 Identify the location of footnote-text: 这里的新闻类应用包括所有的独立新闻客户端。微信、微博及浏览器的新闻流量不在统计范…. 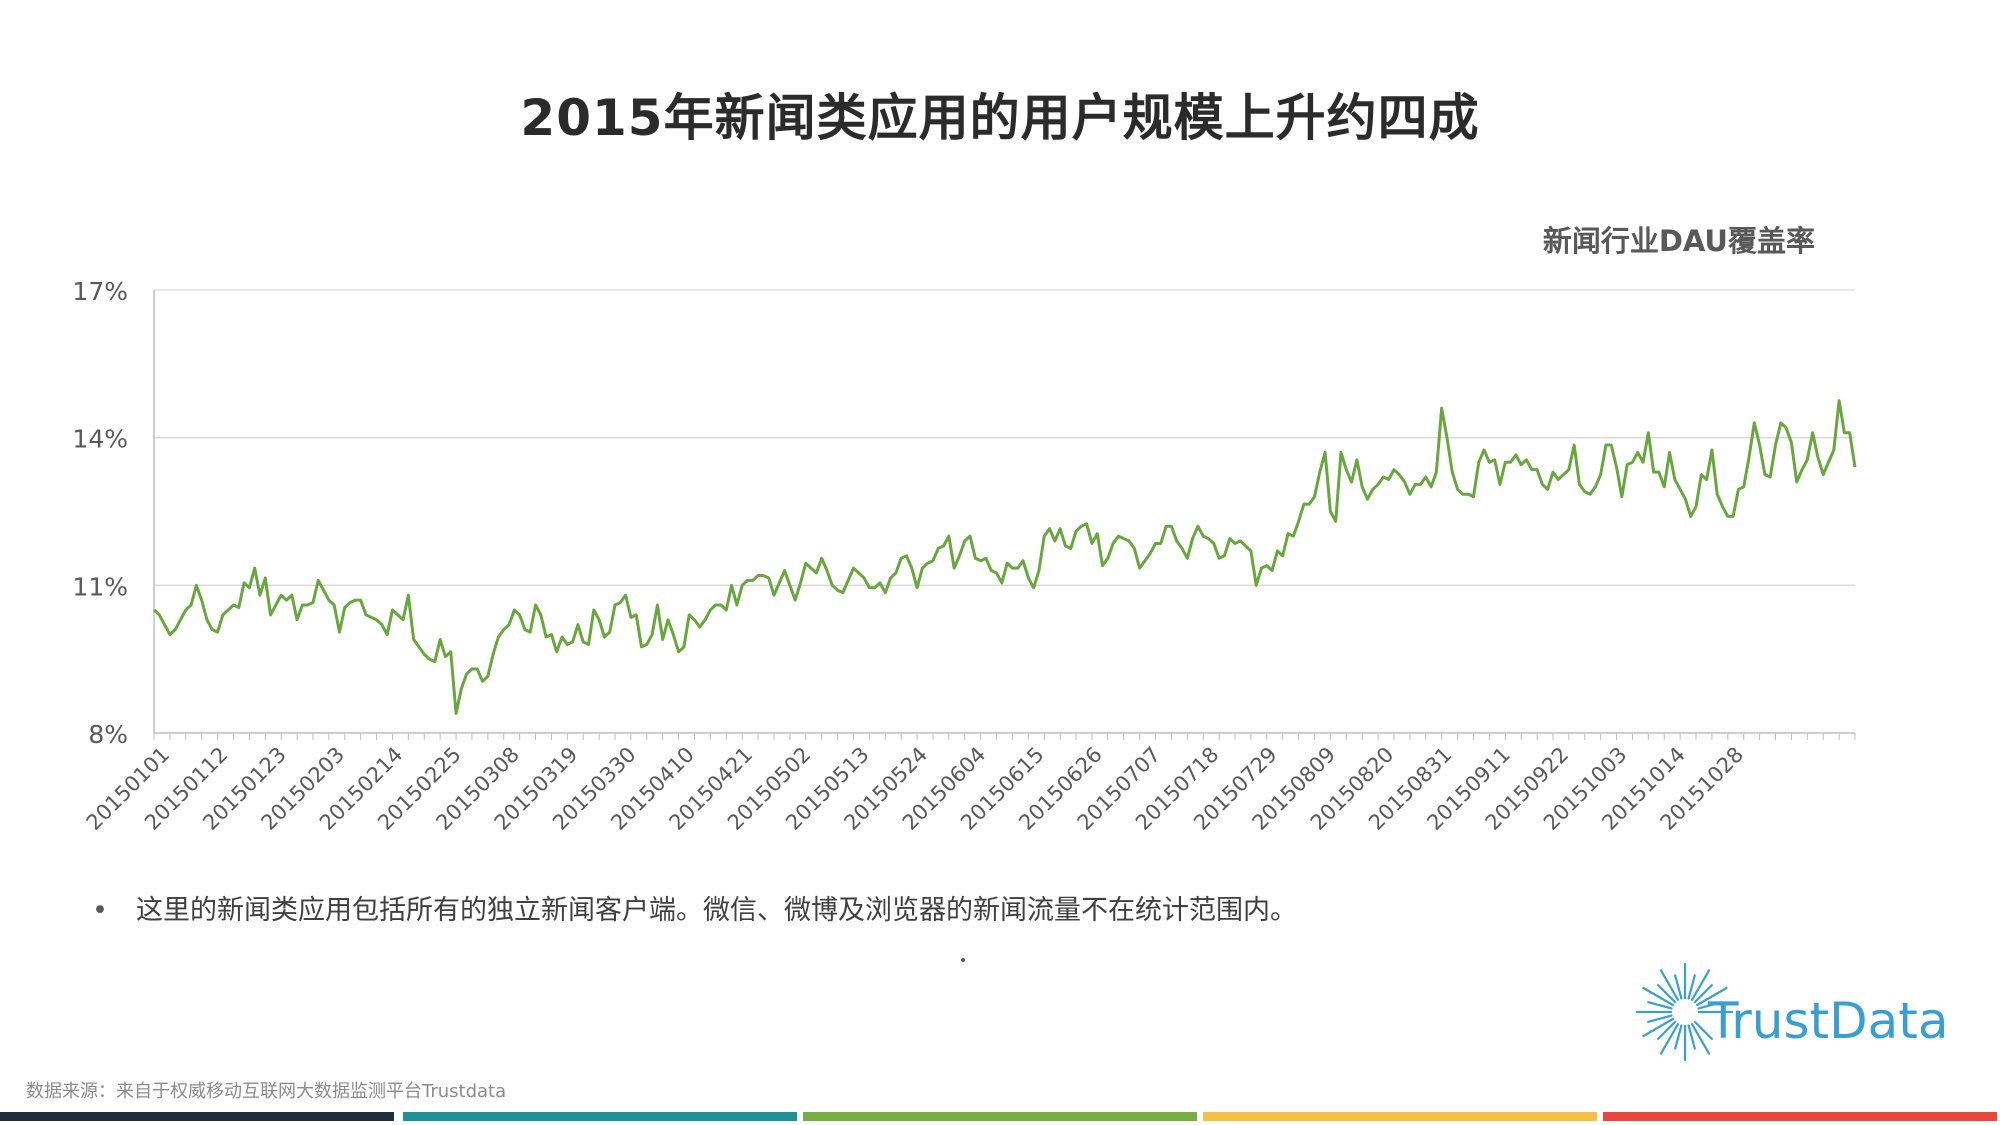
(716, 910).